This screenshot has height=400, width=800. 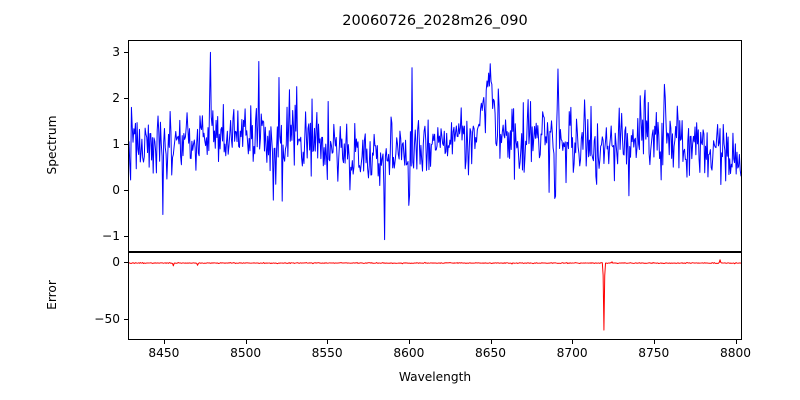 I want to click on xtick-label-8650: 8650, so click(x=490, y=353).